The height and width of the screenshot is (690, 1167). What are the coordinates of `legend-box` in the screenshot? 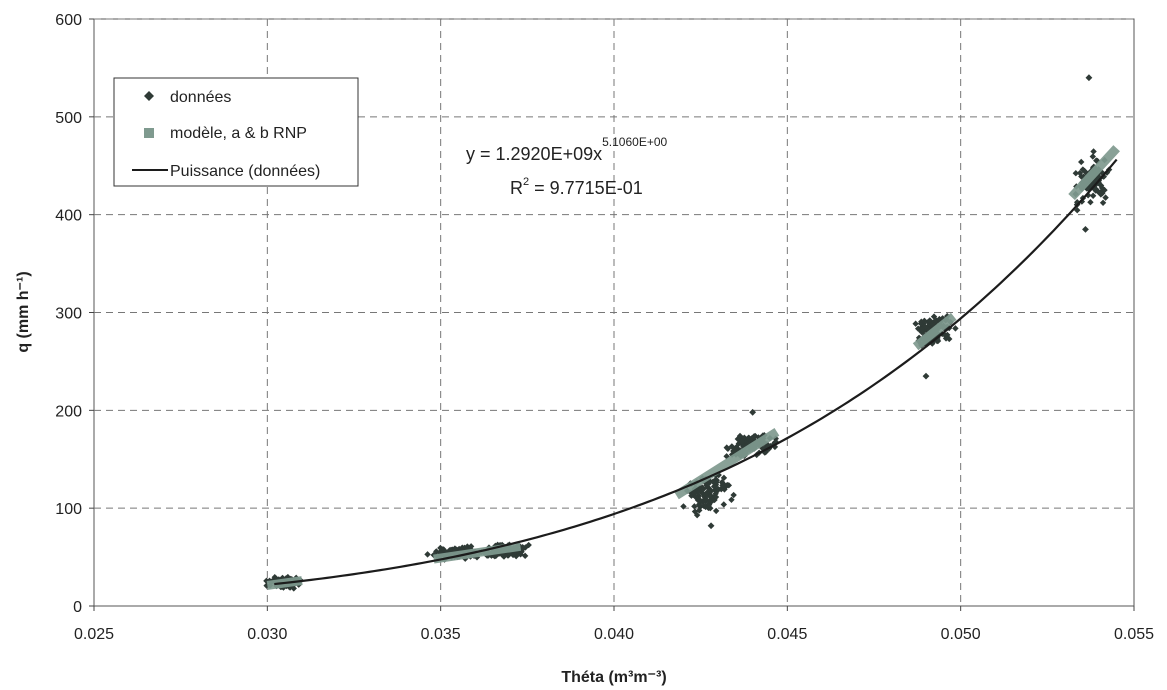 It's located at (236, 132).